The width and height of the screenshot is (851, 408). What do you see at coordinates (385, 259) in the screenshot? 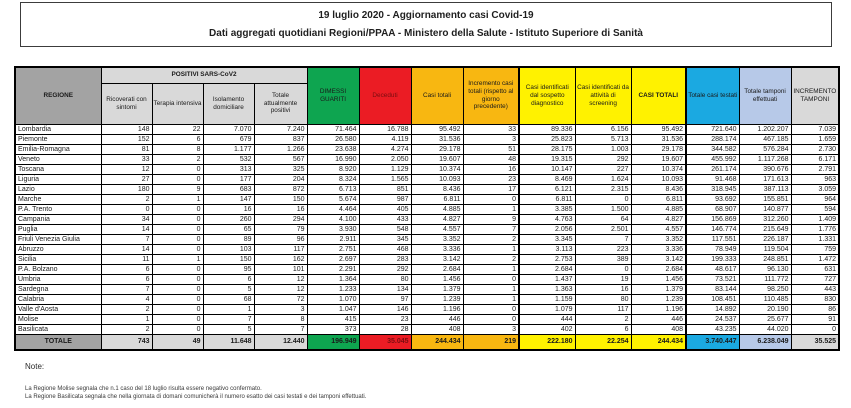
I see `cell: 283` at bounding box center [385, 259].